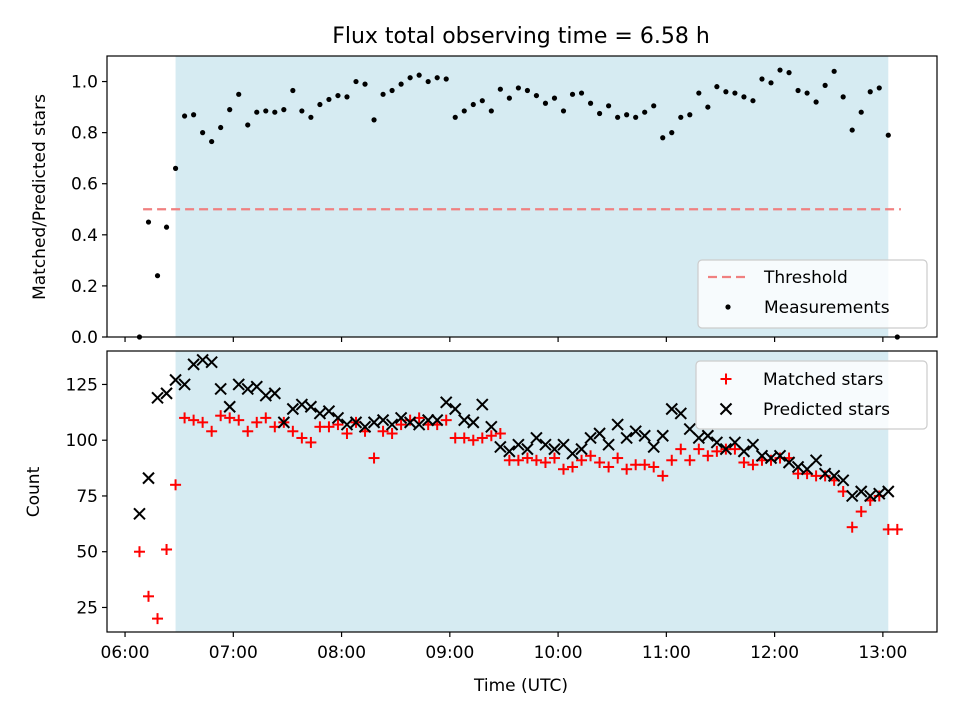 This screenshot has height=720, width=960. Describe the element at coordinates (774, 653) in the screenshot. I see `x-tick-label: 12:00` at that location.